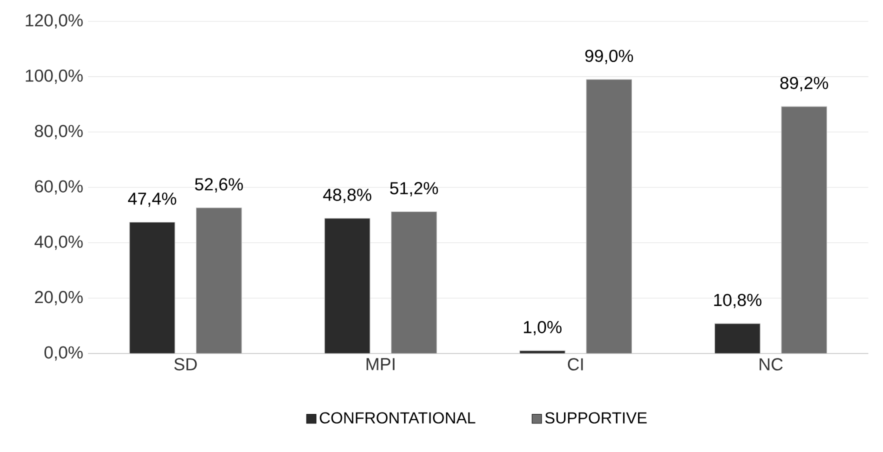 The height and width of the screenshot is (452, 883). I want to click on legend-label: CONFRONTATIONAL, so click(398, 418).